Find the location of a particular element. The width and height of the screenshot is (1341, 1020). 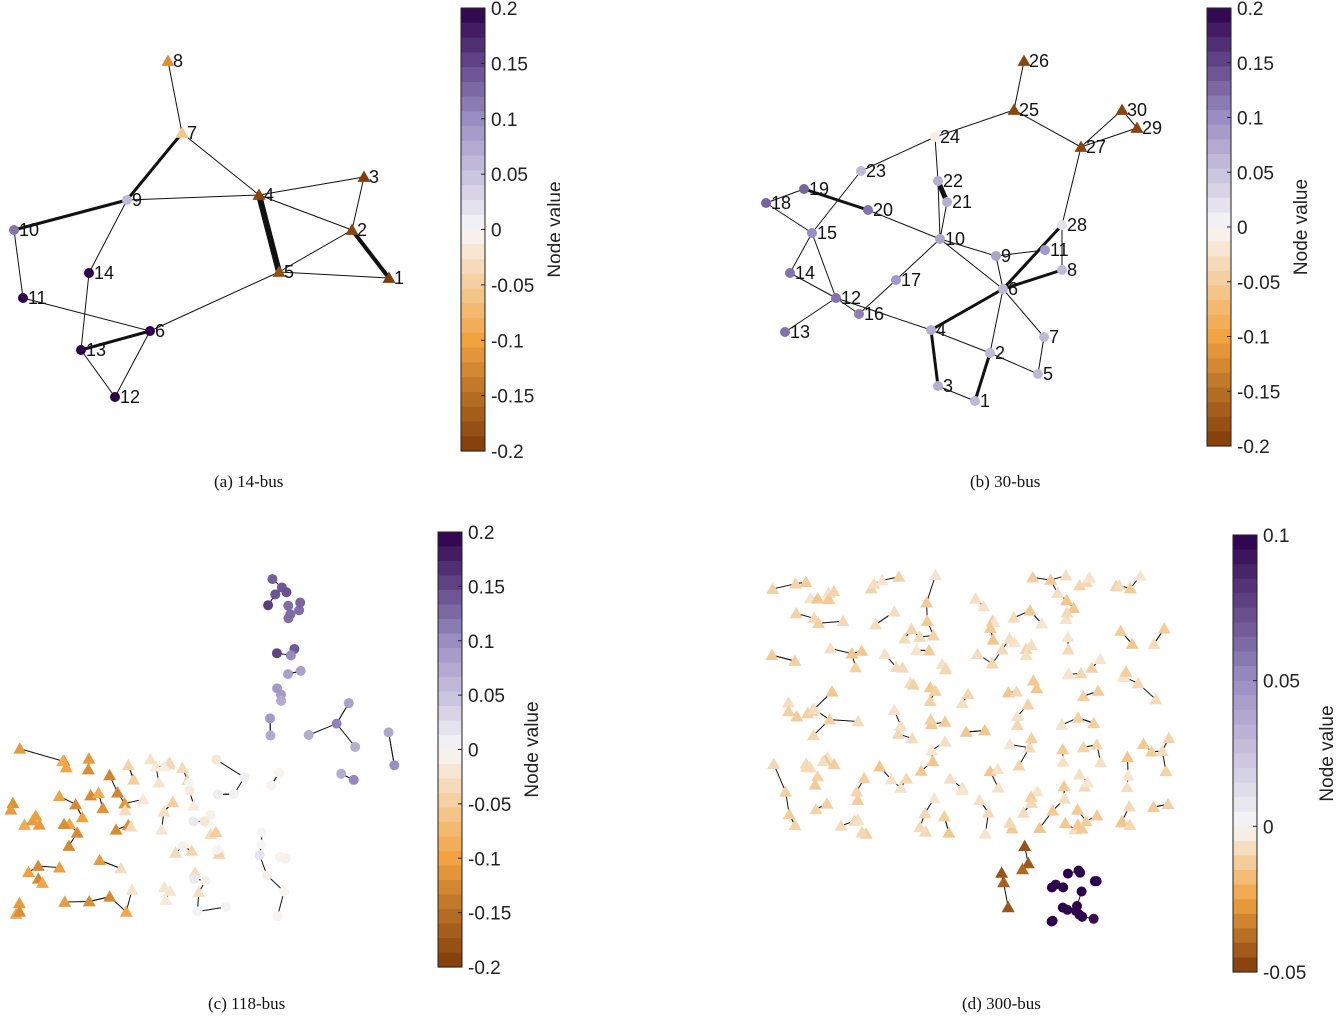

node-label: 4 is located at coordinates (269, 195).